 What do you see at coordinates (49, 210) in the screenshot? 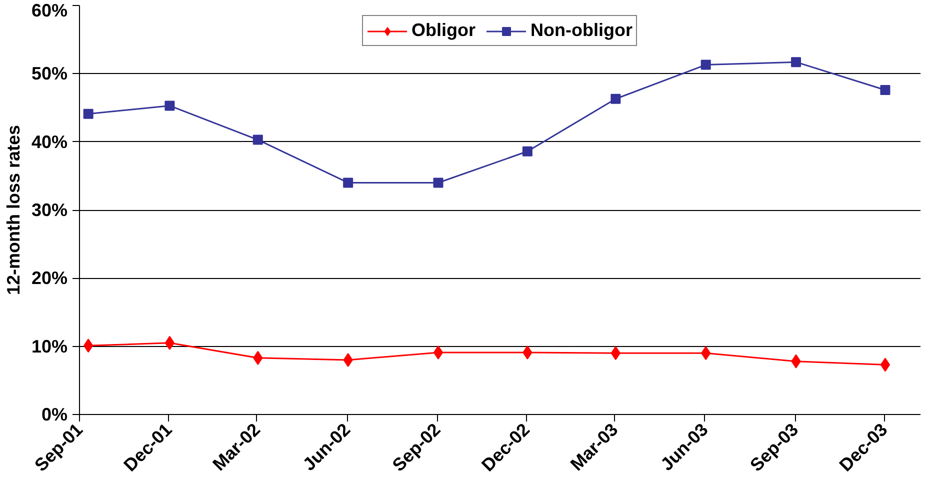
I see `y-tick-label: 30%` at bounding box center [49, 210].